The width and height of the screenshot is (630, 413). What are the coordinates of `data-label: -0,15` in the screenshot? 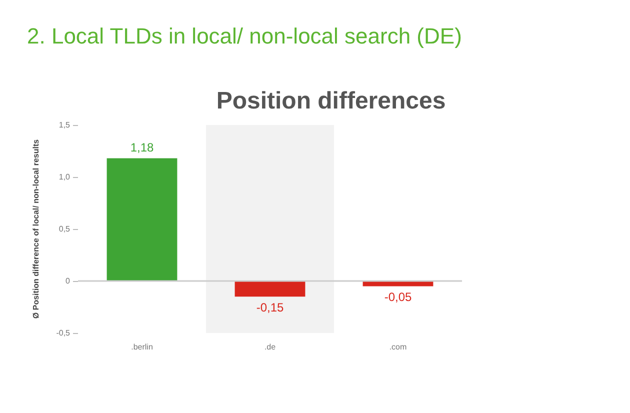 It's located at (270, 307).